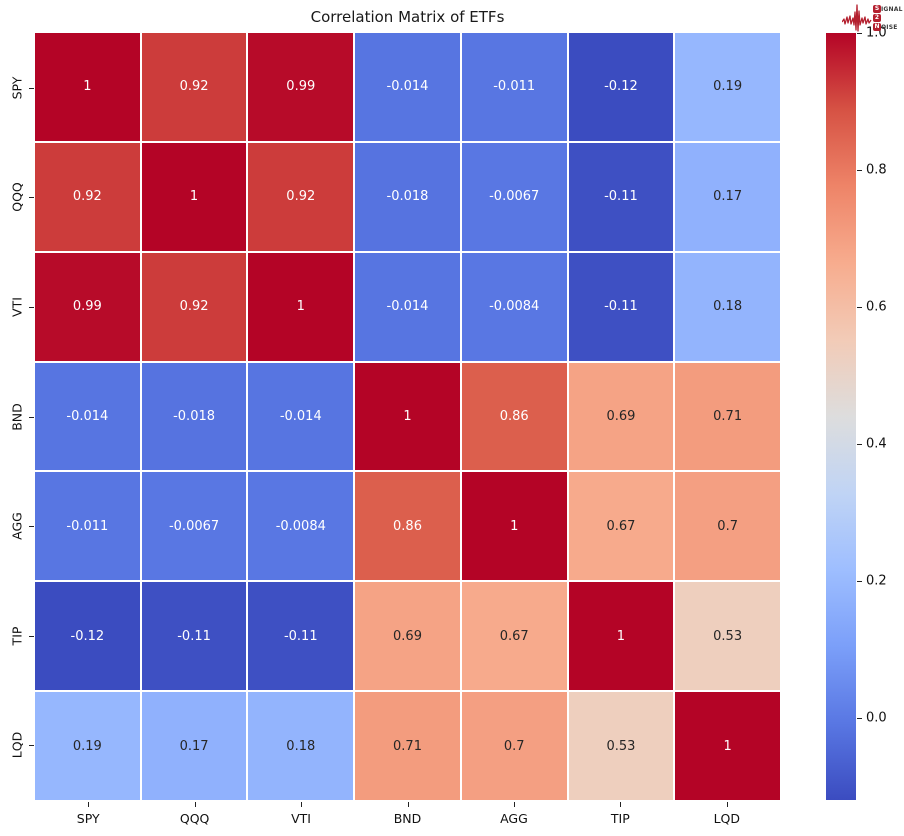 The width and height of the screenshot is (904, 836). What do you see at coordinates (17, 306) in the screenshot?
I see `y-axis-label-VTI: VTI` at bounding box center [17, 306].